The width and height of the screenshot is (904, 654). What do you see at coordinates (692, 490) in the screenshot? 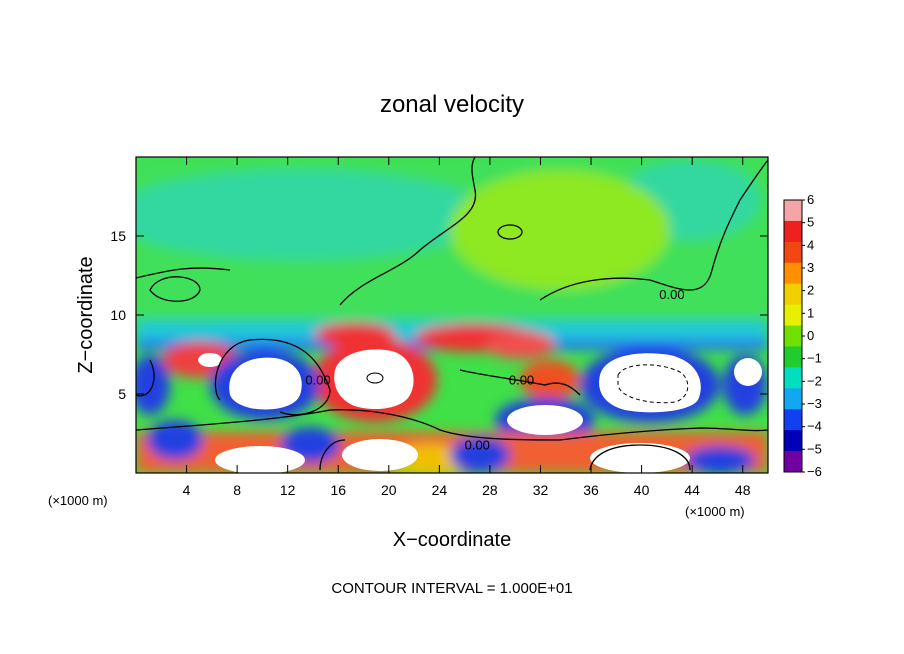
I see `x-tick-label: 44` at bounding box center [692, 490].